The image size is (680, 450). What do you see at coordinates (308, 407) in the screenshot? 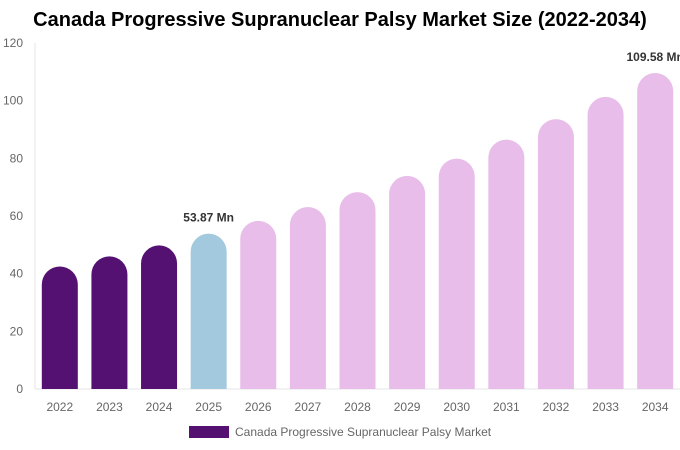
I see `x-tick-label: 2027` at bounding box center [308, 407].